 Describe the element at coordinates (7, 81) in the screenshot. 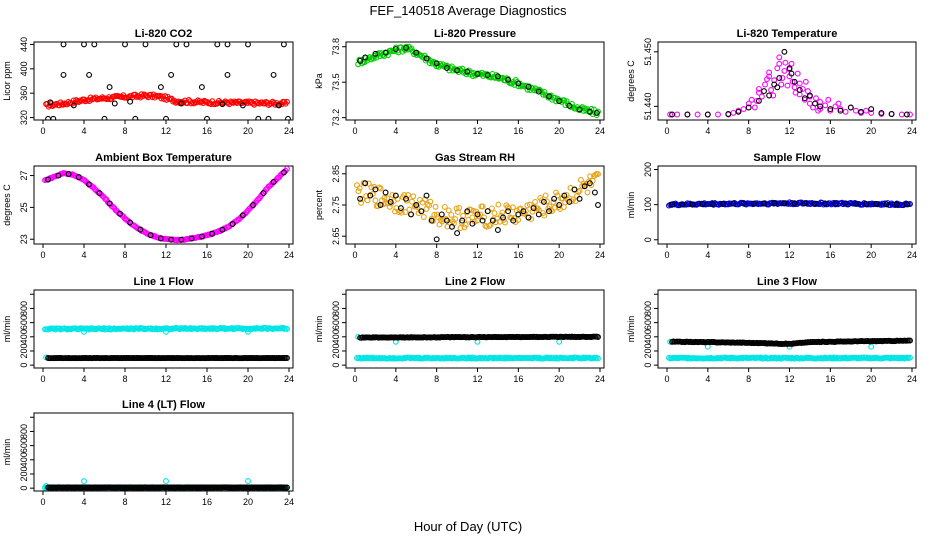

I see `y-axis-label: Licor ppm` at that location.